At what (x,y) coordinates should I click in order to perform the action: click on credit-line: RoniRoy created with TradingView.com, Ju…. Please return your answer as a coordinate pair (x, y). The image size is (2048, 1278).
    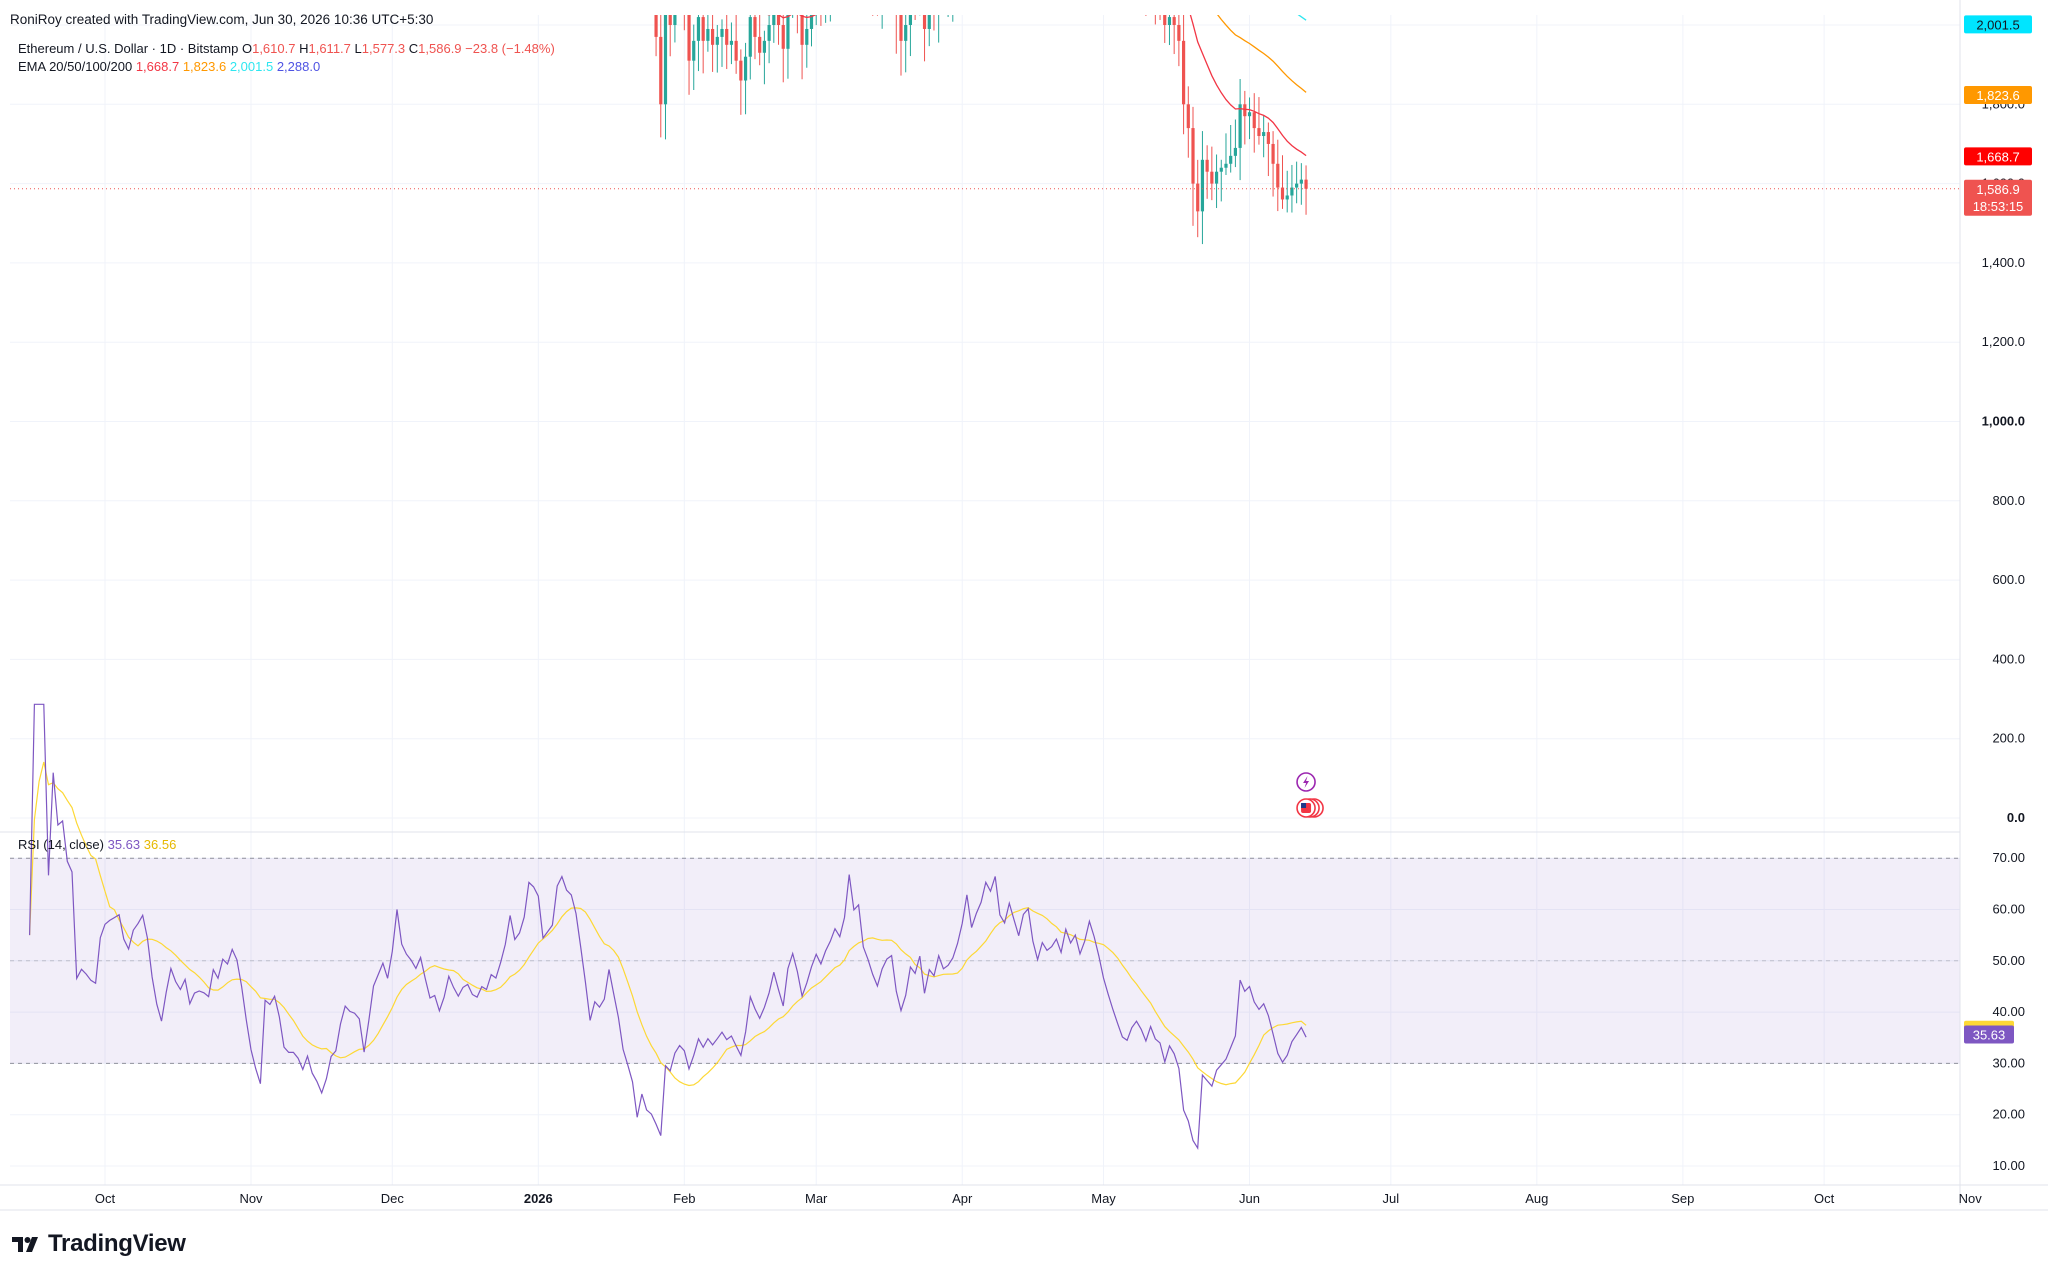
    Looking at the image, I should click on (222, 19).